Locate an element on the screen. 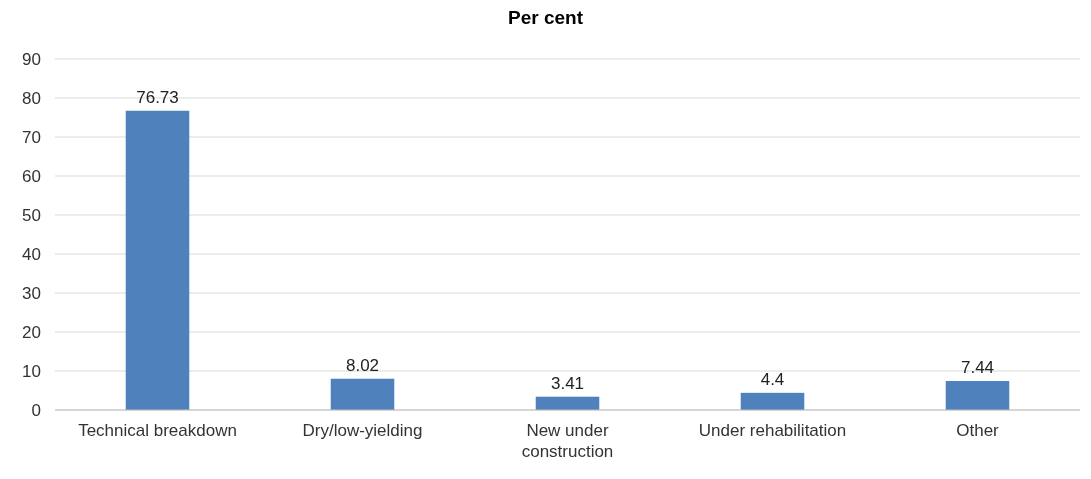 This screenshot has width=1091, height=479. y-tick-label: 20 is located at coordinates (31, 332).